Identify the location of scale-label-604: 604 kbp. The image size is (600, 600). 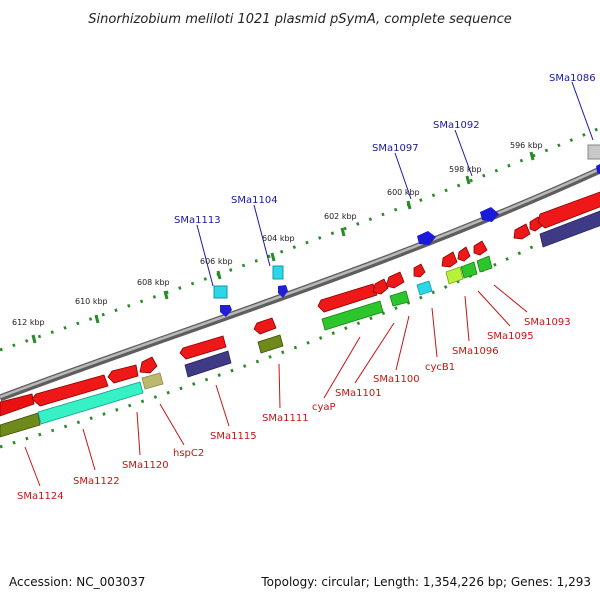
(278, 238).